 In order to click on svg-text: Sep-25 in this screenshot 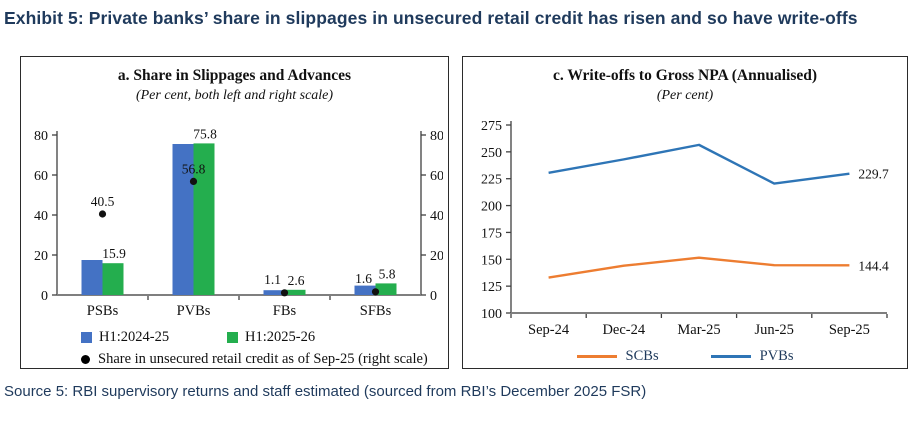, I will do `click(849, 330)`.